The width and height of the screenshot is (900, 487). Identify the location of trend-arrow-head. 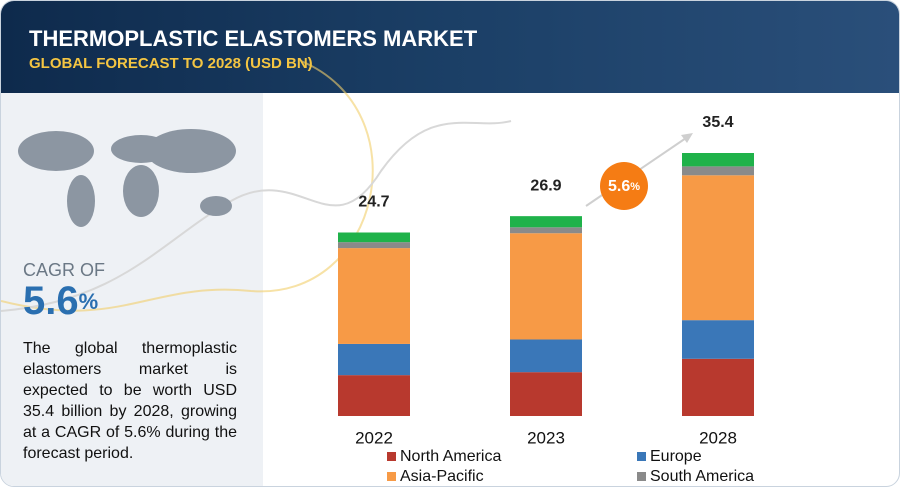
(687, 138).